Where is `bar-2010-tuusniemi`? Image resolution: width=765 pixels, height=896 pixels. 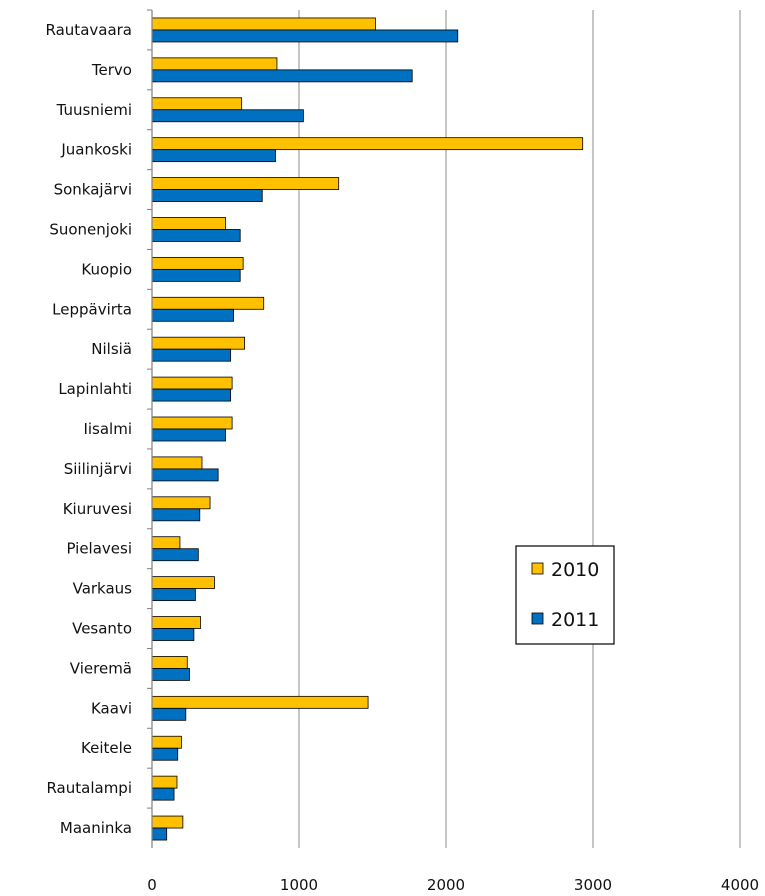
bar-2010-tuusniemi is located at coordinates (197, 104).